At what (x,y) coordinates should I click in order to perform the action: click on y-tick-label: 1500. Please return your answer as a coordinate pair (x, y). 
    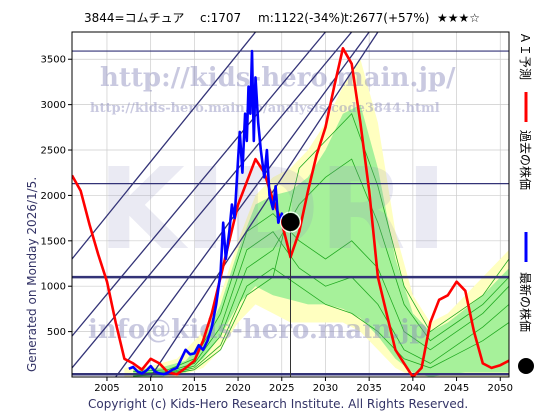
    Looking at the image, I should click on (53, 241).